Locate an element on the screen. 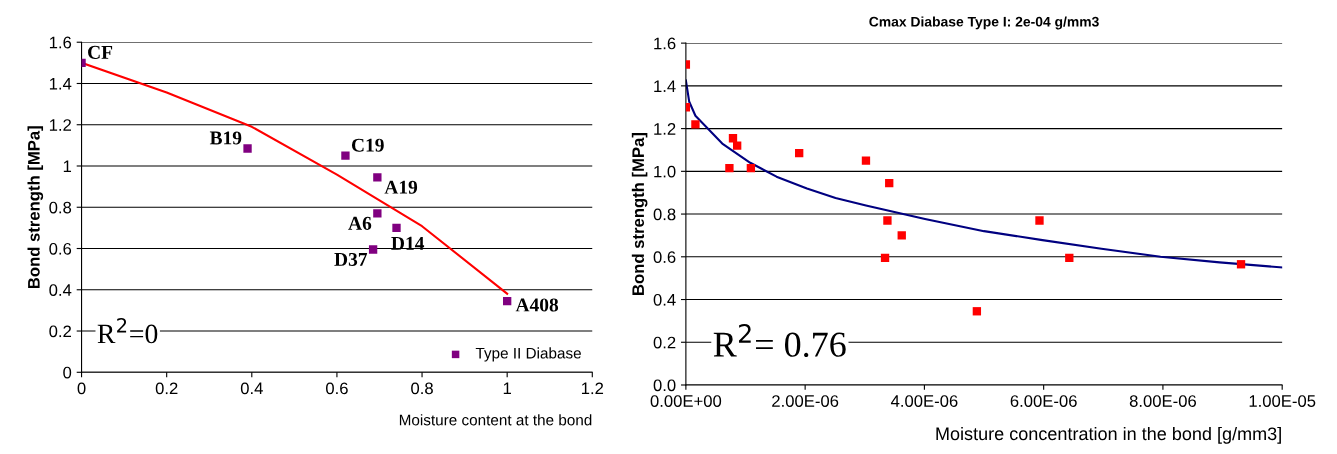  x-tick-label: 4.00E-06 is located at coordinates (924, 401).